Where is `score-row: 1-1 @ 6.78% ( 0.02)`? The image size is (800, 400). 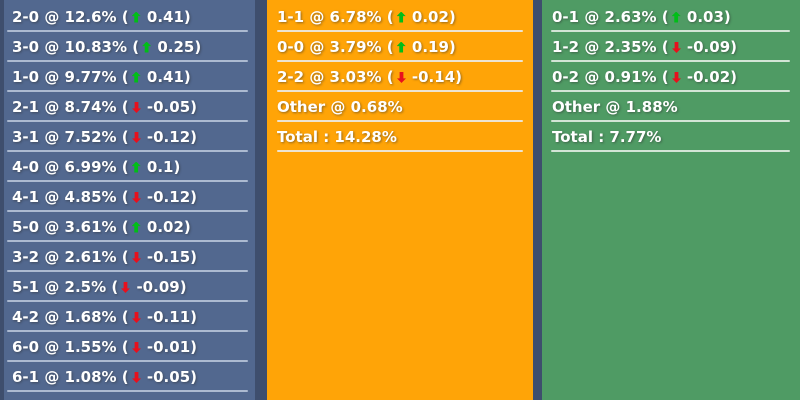
score-row: 1-1 @ 6.78% ( 0.02) is located at coordinates (400, 17).